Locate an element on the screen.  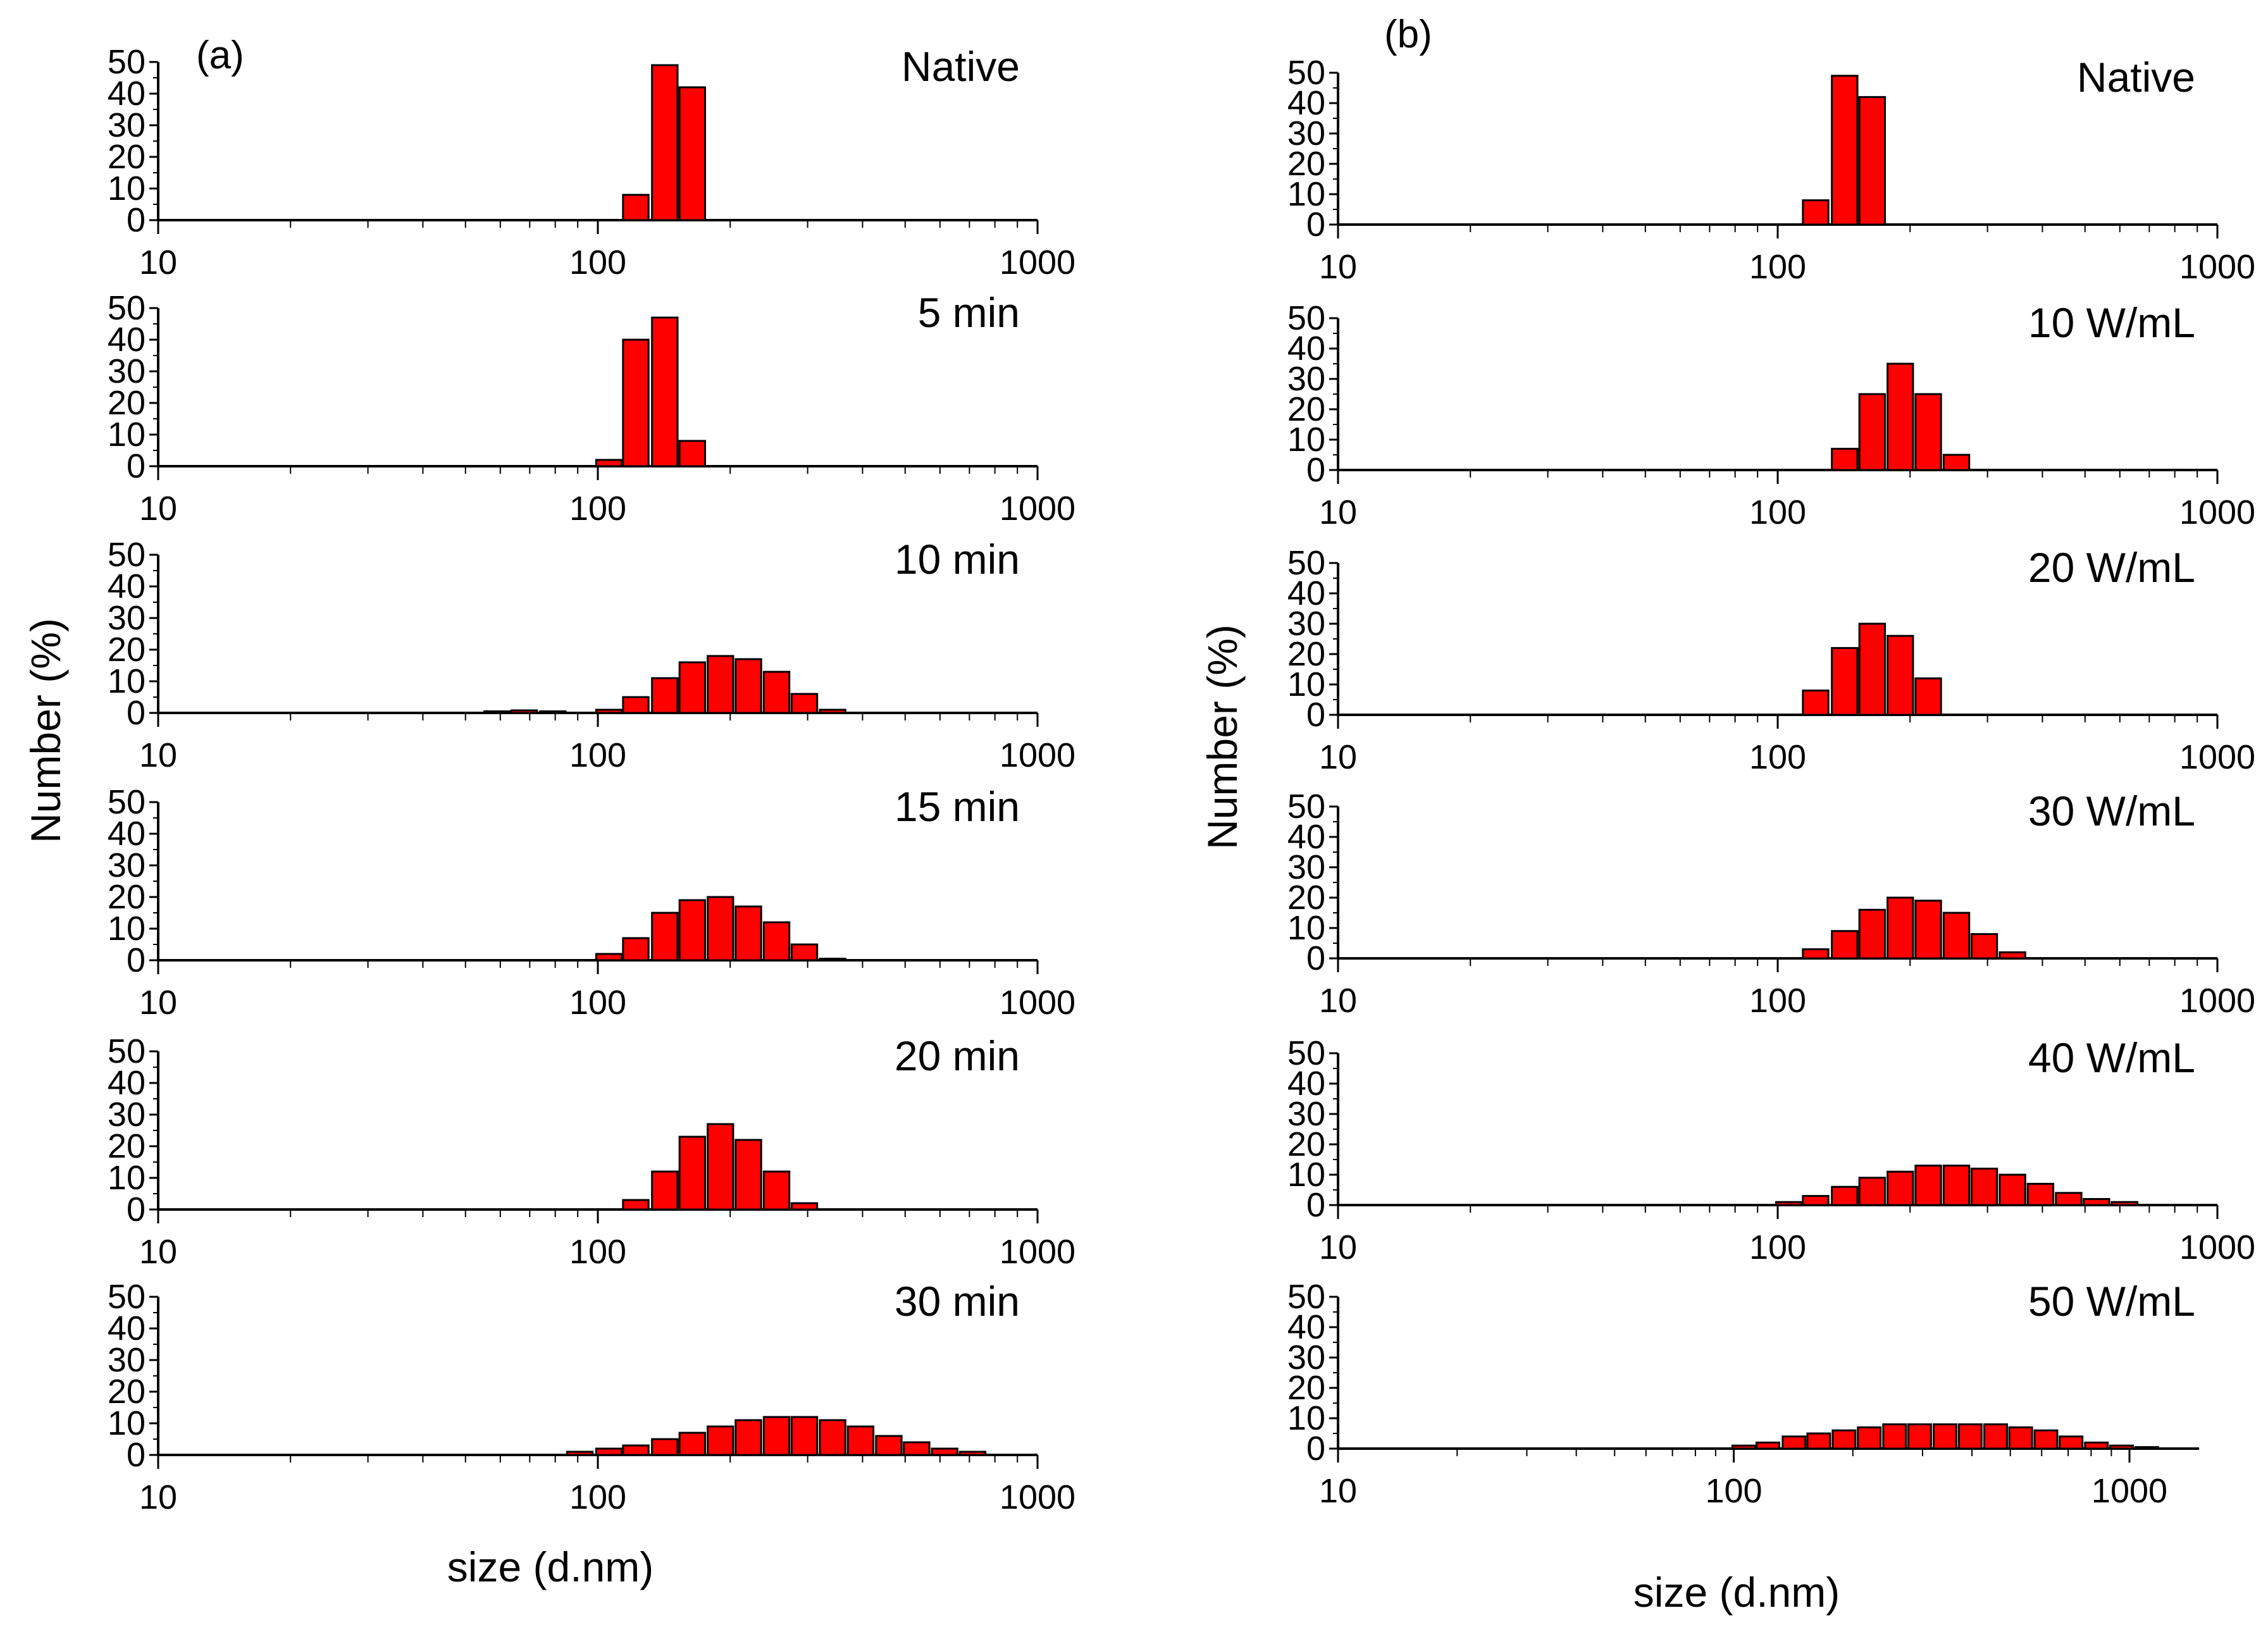
subplot-title: Native is located at coordinates (961, 66).